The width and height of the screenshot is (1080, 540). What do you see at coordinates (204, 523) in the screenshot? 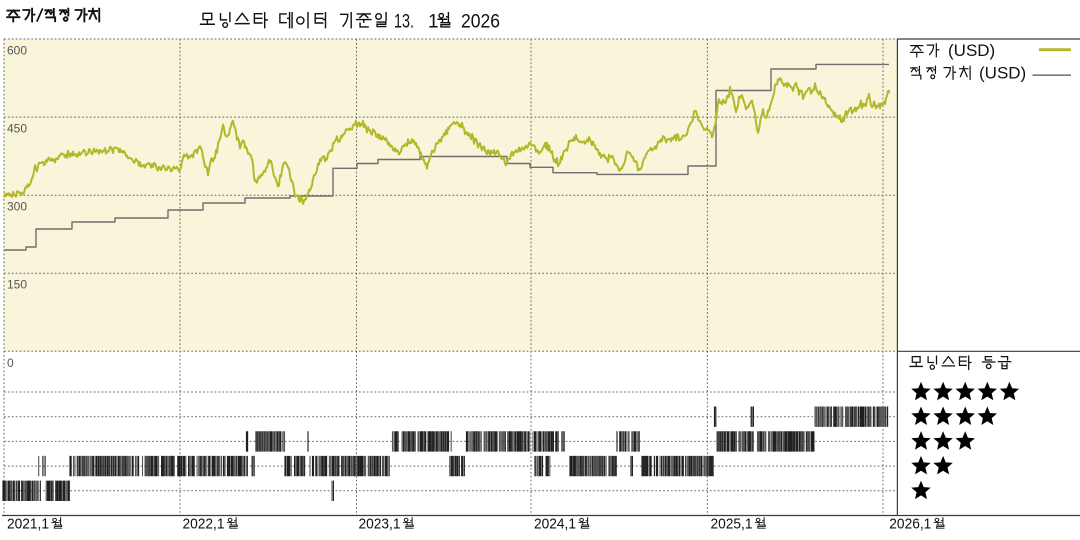
I see `svg-text: 2022,1` at bounding box center [204, 523].